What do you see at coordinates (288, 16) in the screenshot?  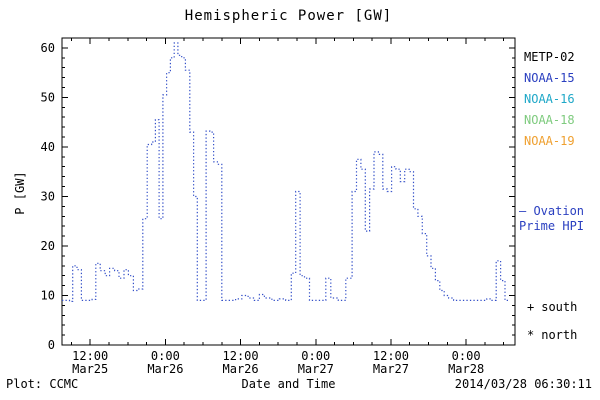 I see `chart-title: Hemispheric Power [GW]` at bounding box center [288, 16].